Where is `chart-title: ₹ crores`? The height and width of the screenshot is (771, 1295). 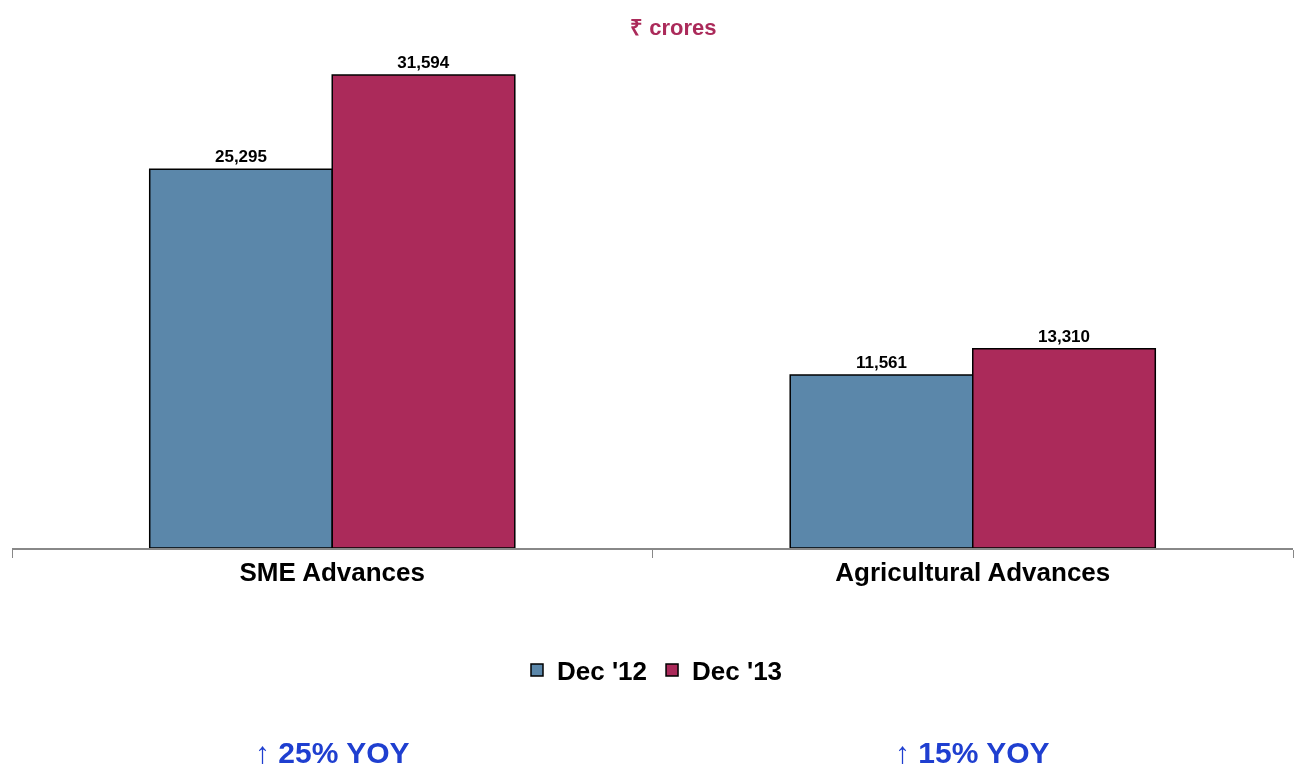
chart-title: ₹ crores is located at coordinates (673, 27).